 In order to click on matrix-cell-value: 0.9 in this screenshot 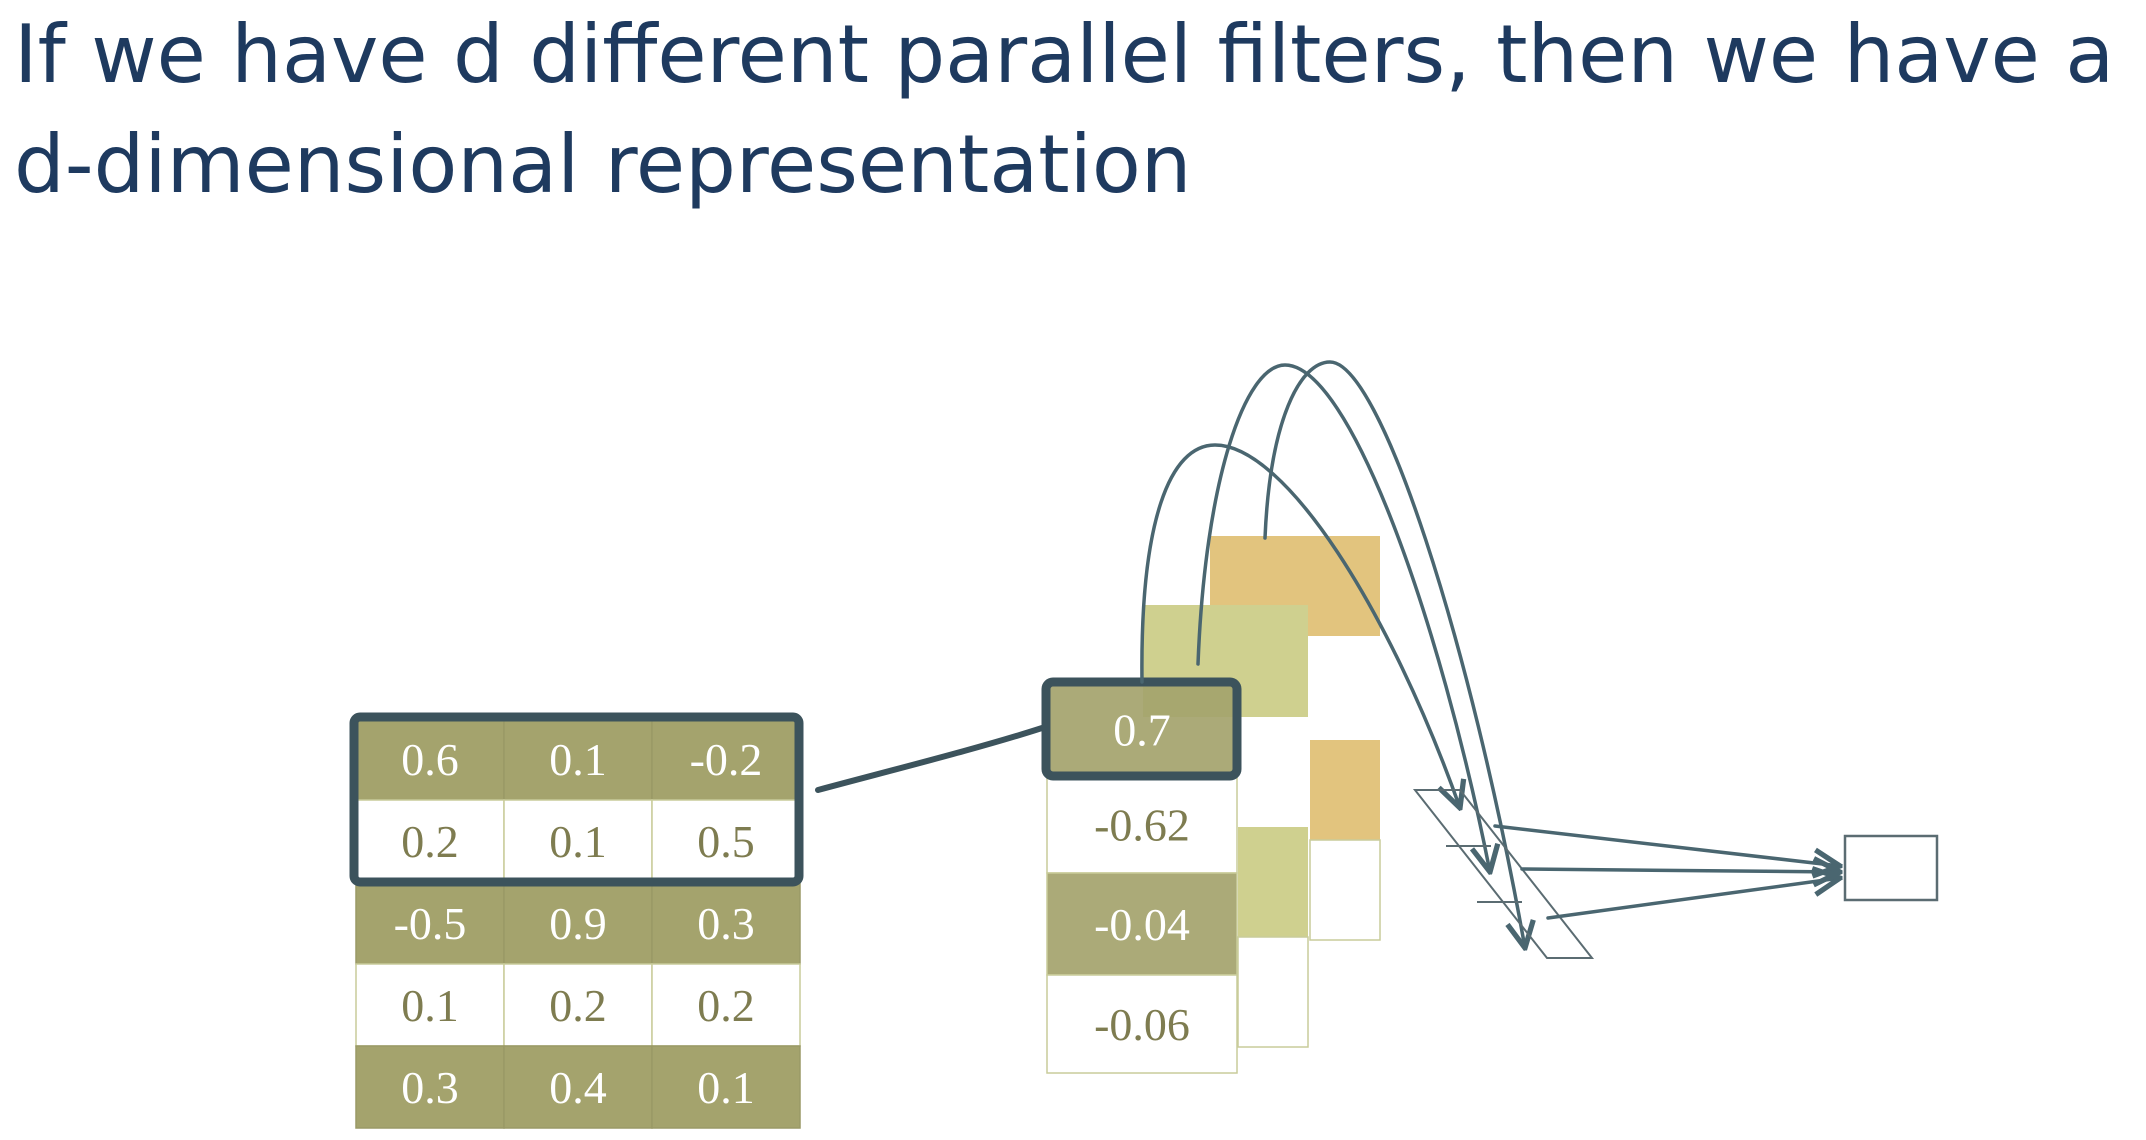, I will do `click(578, 923)`.